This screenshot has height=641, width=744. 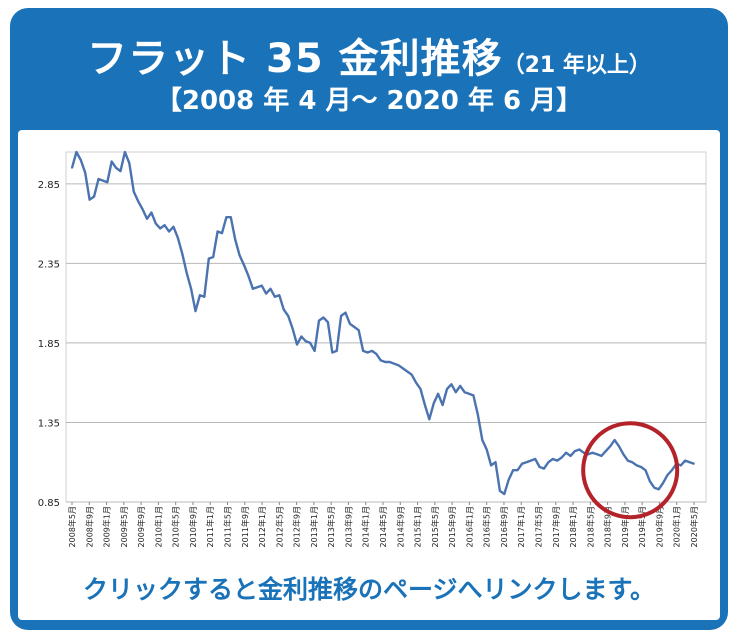 What do you see at coordinates (176, 526) in the screenshot?
I see `x-tick-label: 2010年5月` at bounding box center [176, 526].